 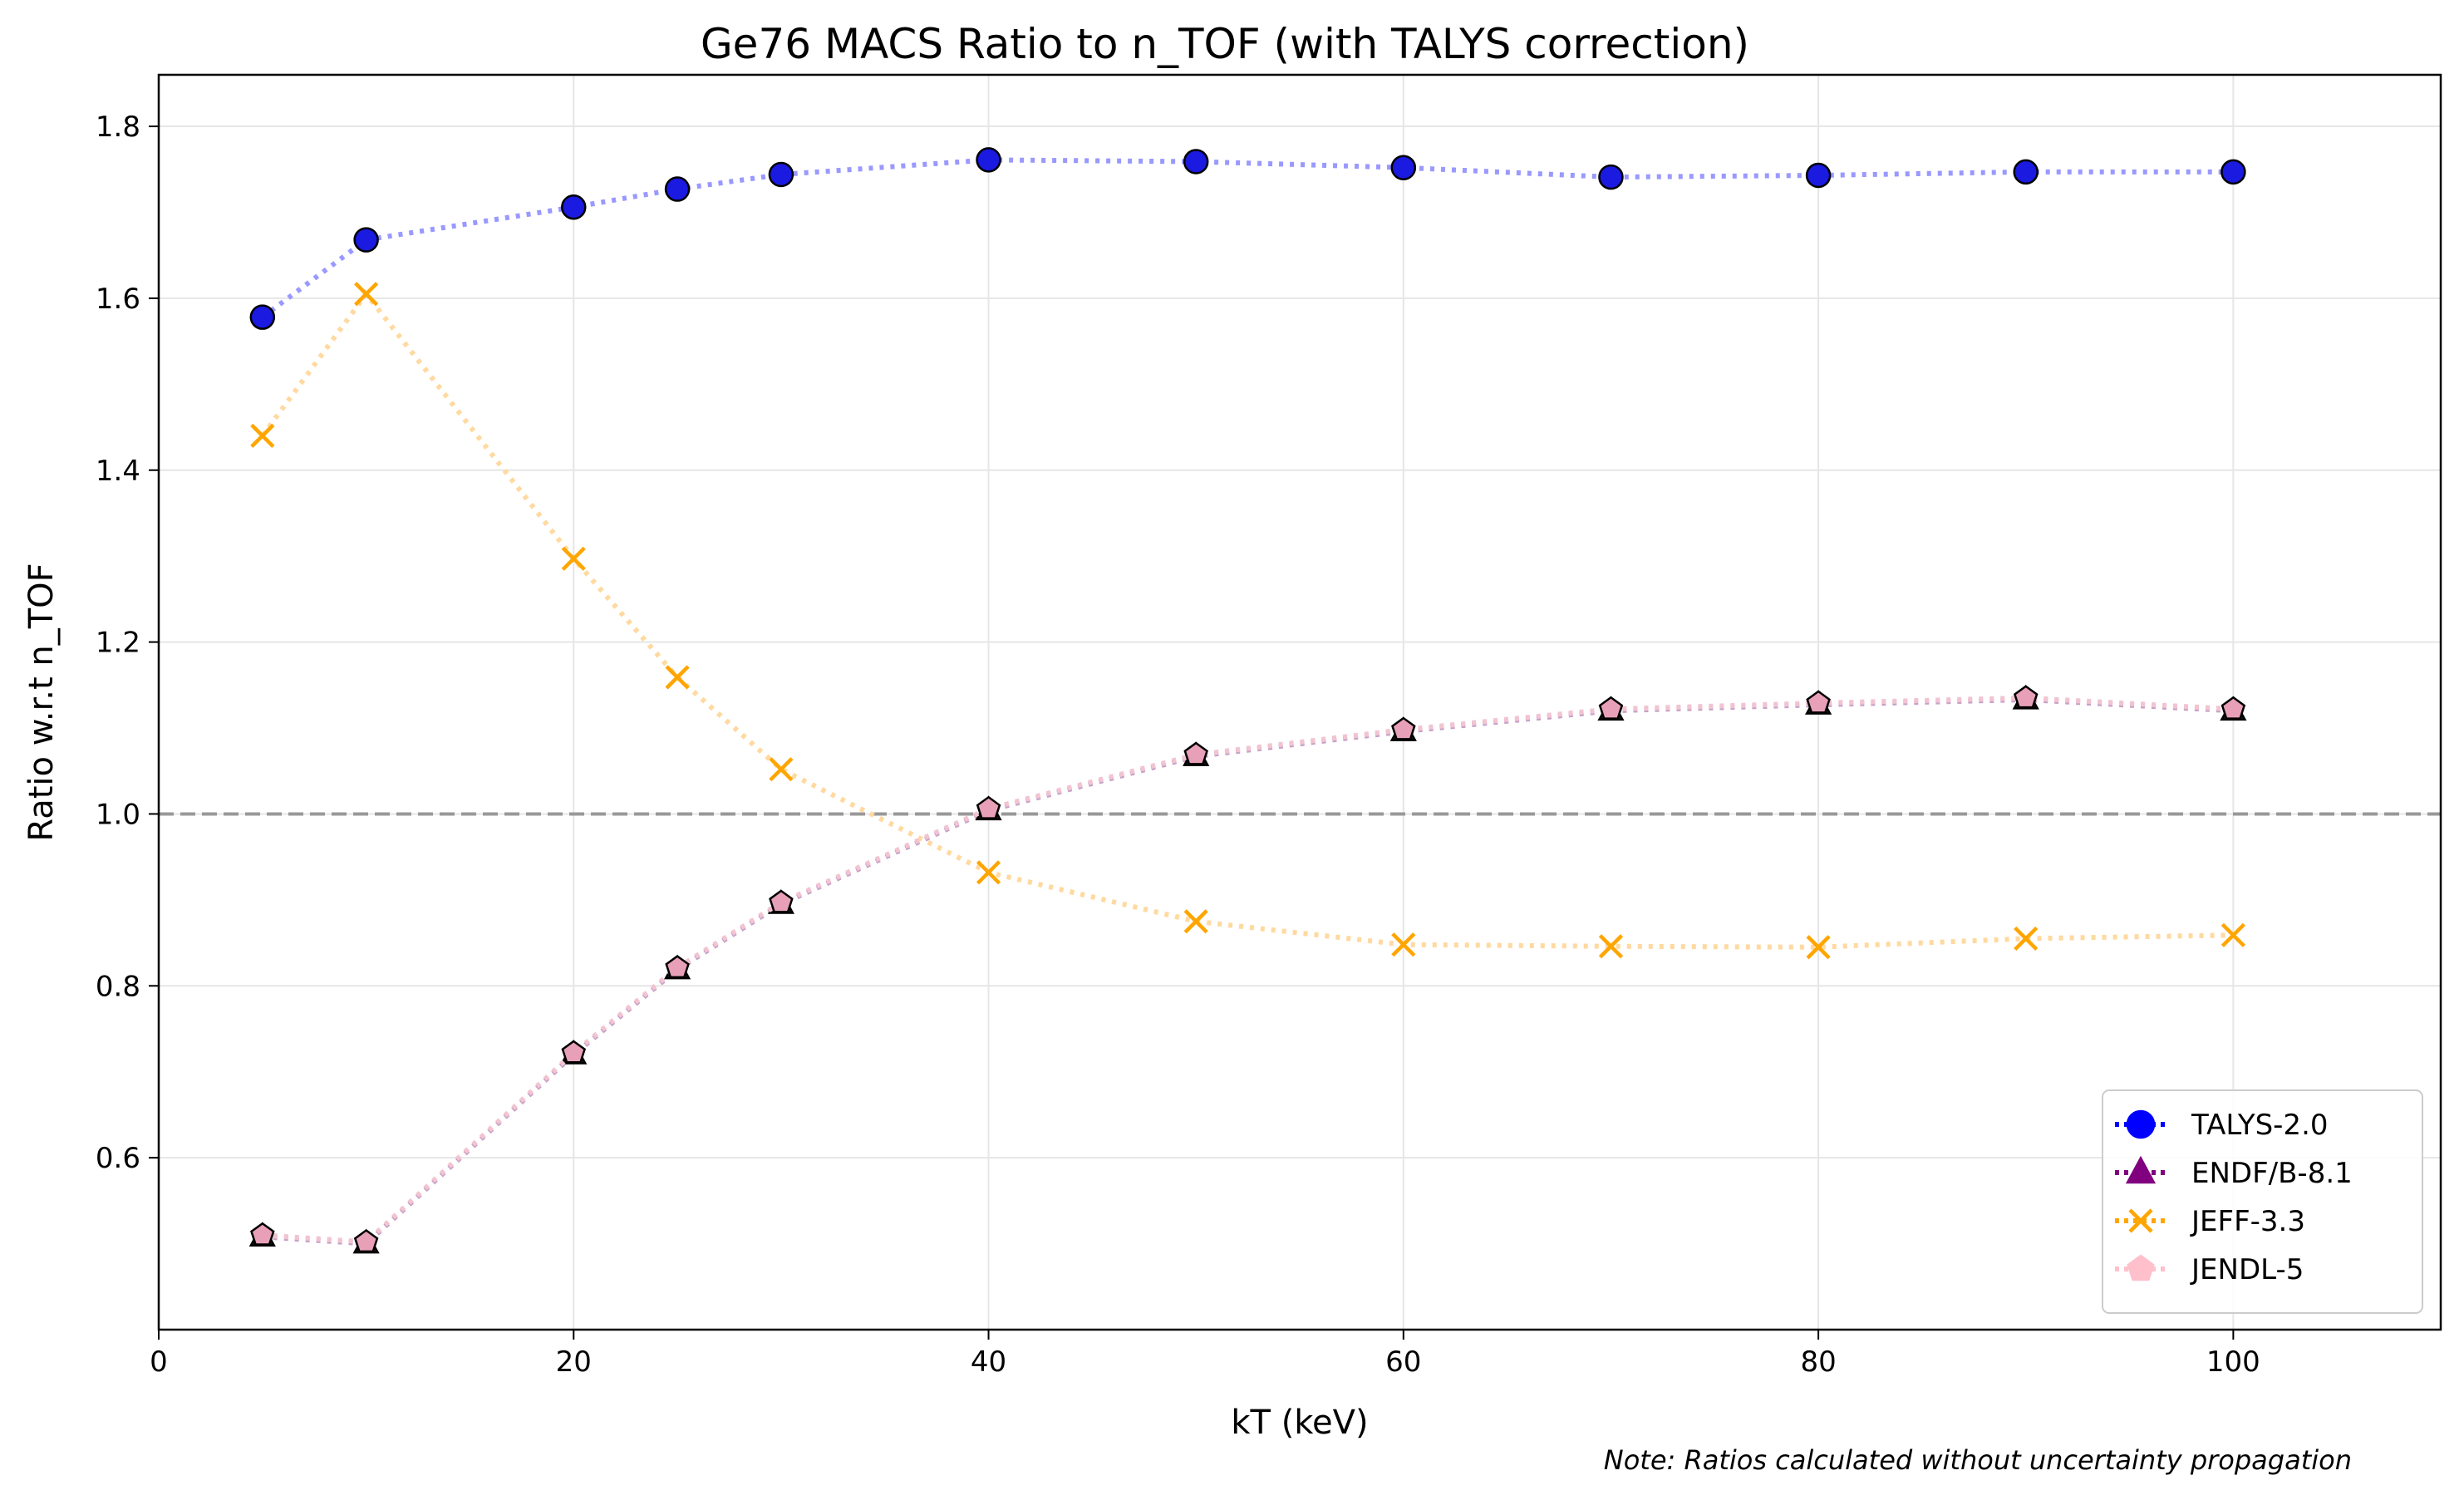 I want to click on legend-label-endf-b-8-1: ENDF/B-8.1, so click(x=2272, y=1173).